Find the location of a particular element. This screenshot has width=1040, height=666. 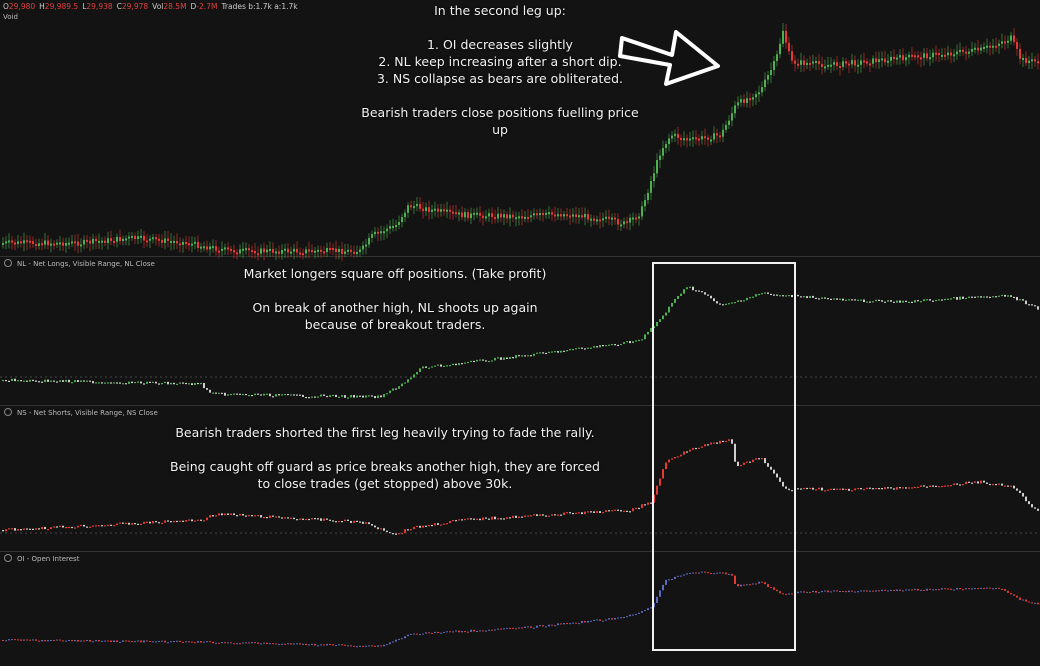

nl-pane-label: NL - Net Longs, Visible Range, NL Close is located at coordinates (79, 263).